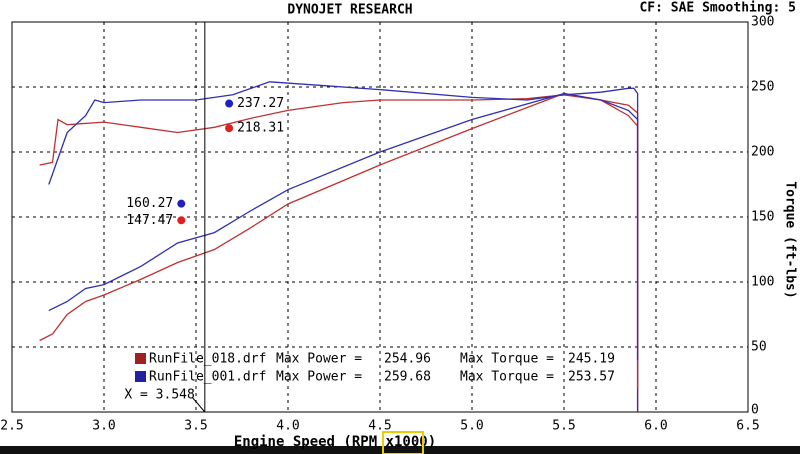  What do you see at coordinates (591, 359) in the screenshot?
I see `legend-value: 245.19` at bounding box center [591, 359].